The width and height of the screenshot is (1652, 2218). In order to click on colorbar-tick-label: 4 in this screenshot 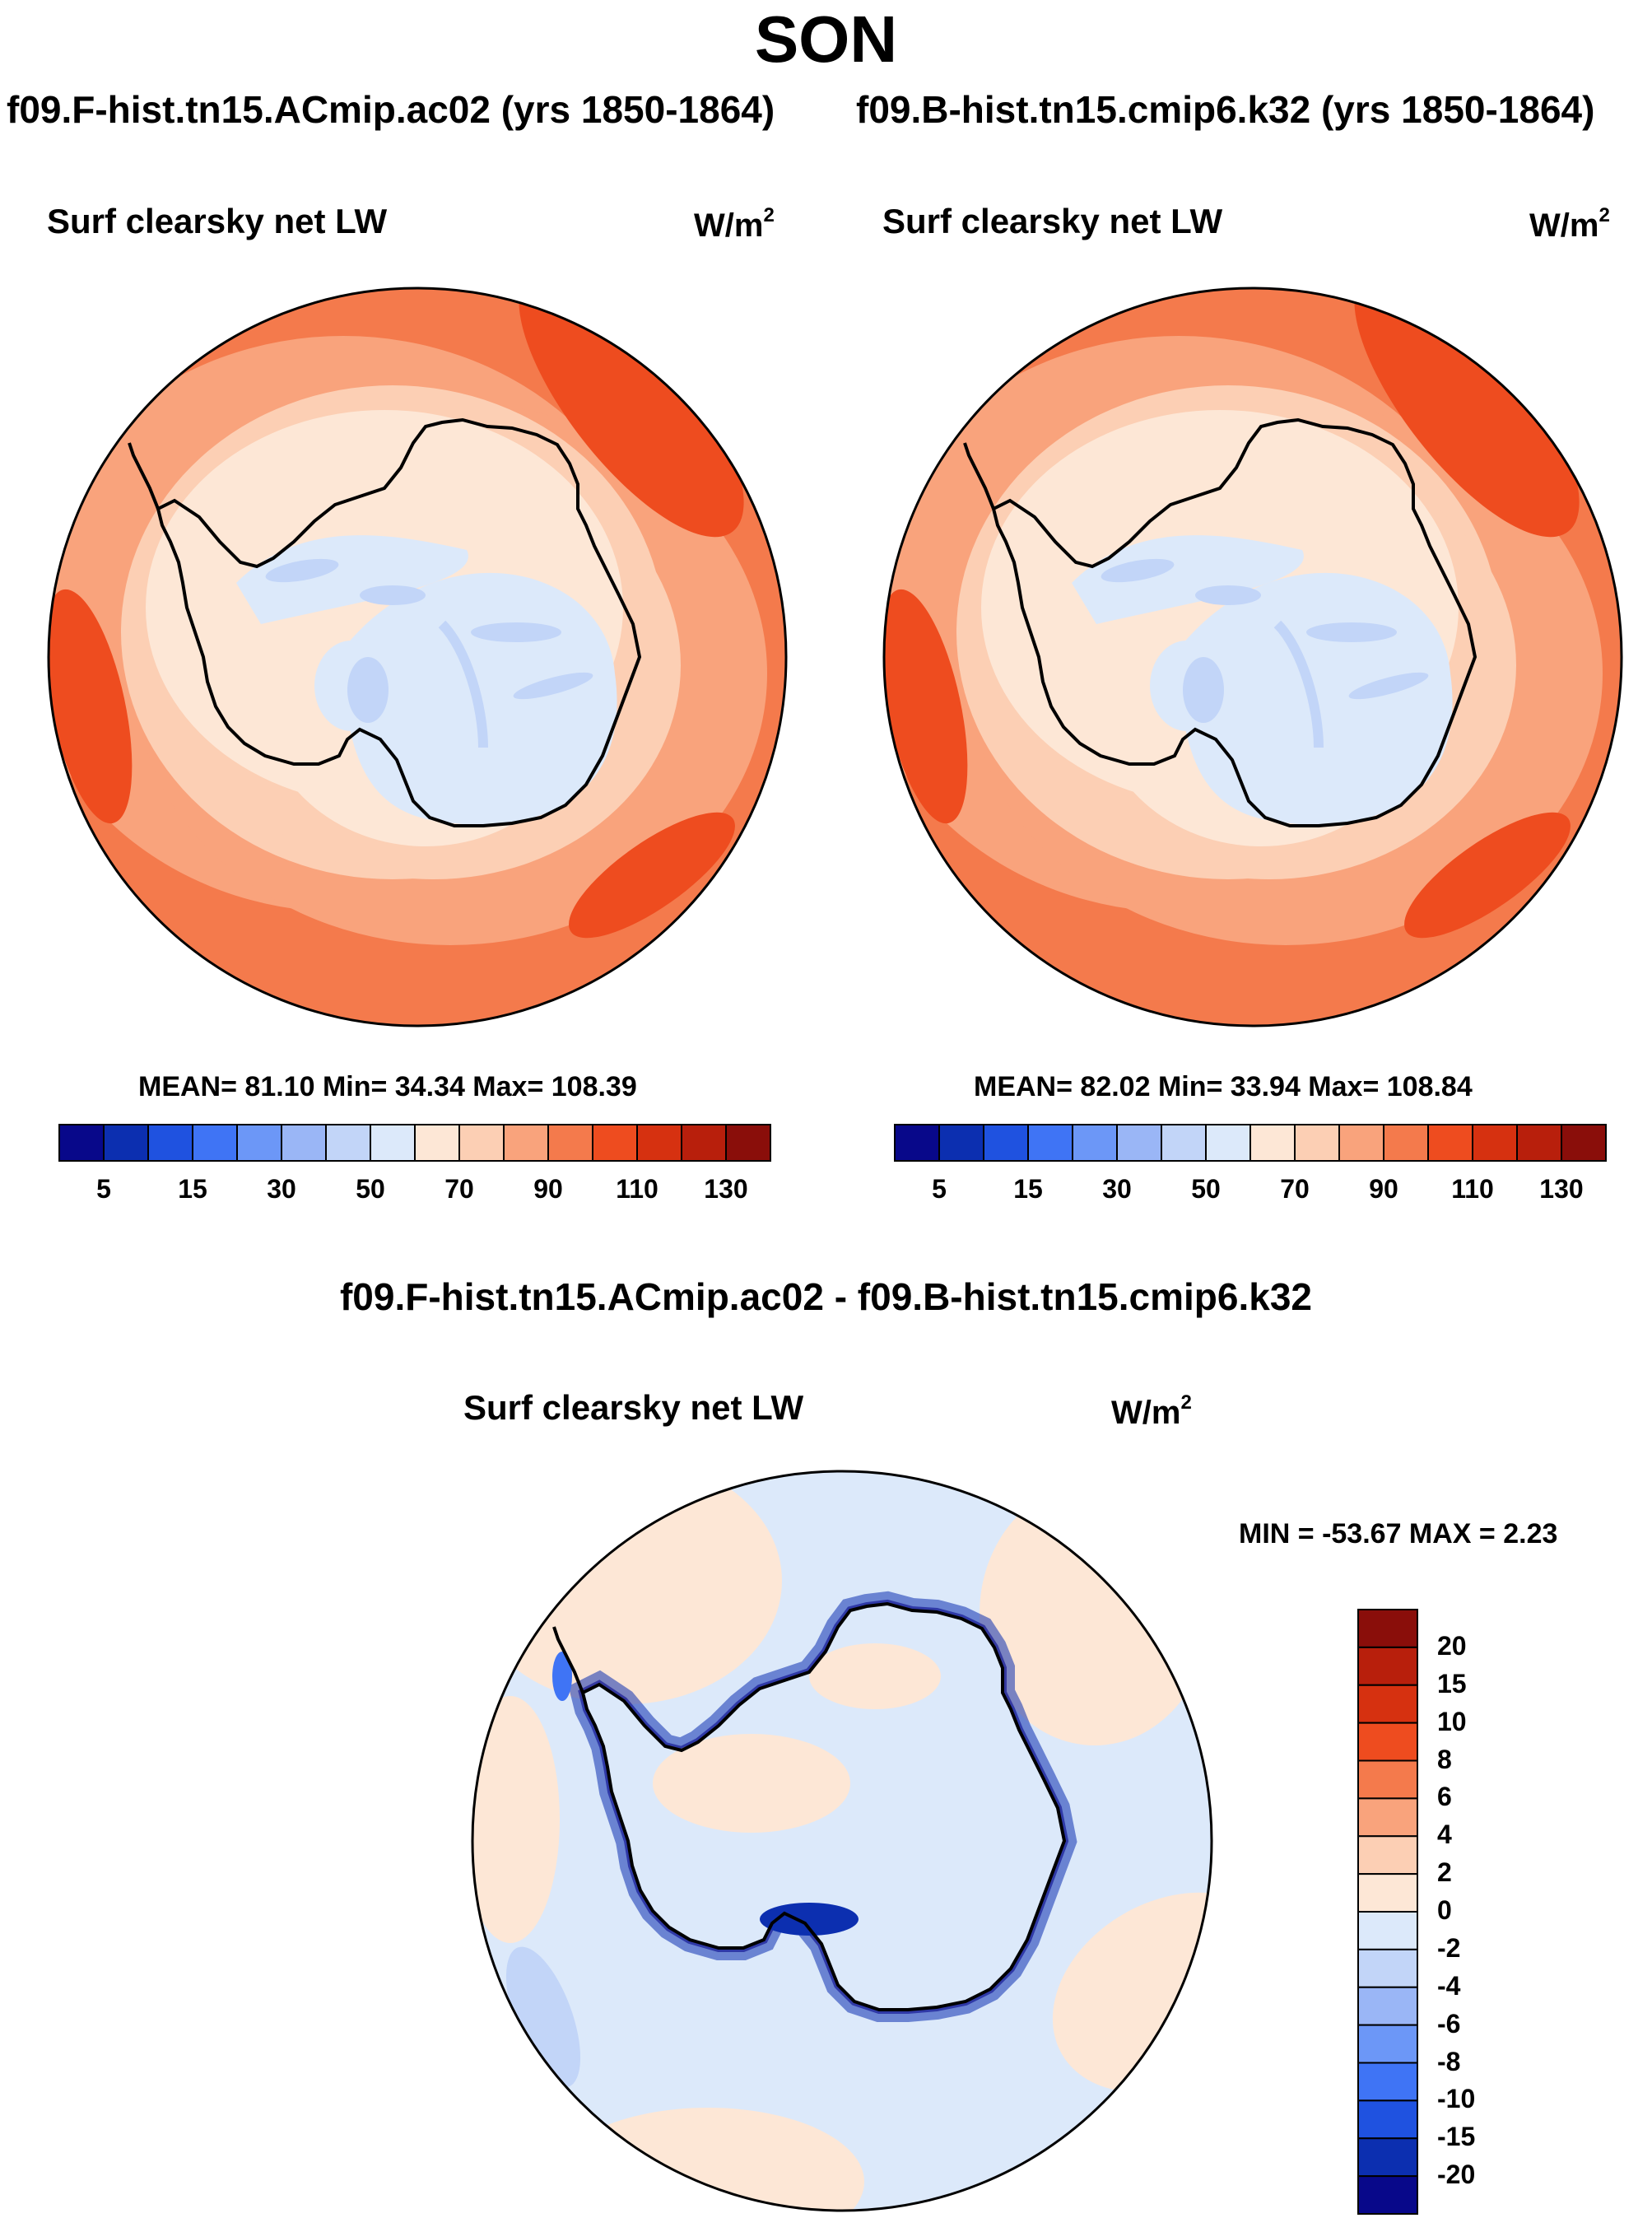, I will do `click(1444, 1835)`.